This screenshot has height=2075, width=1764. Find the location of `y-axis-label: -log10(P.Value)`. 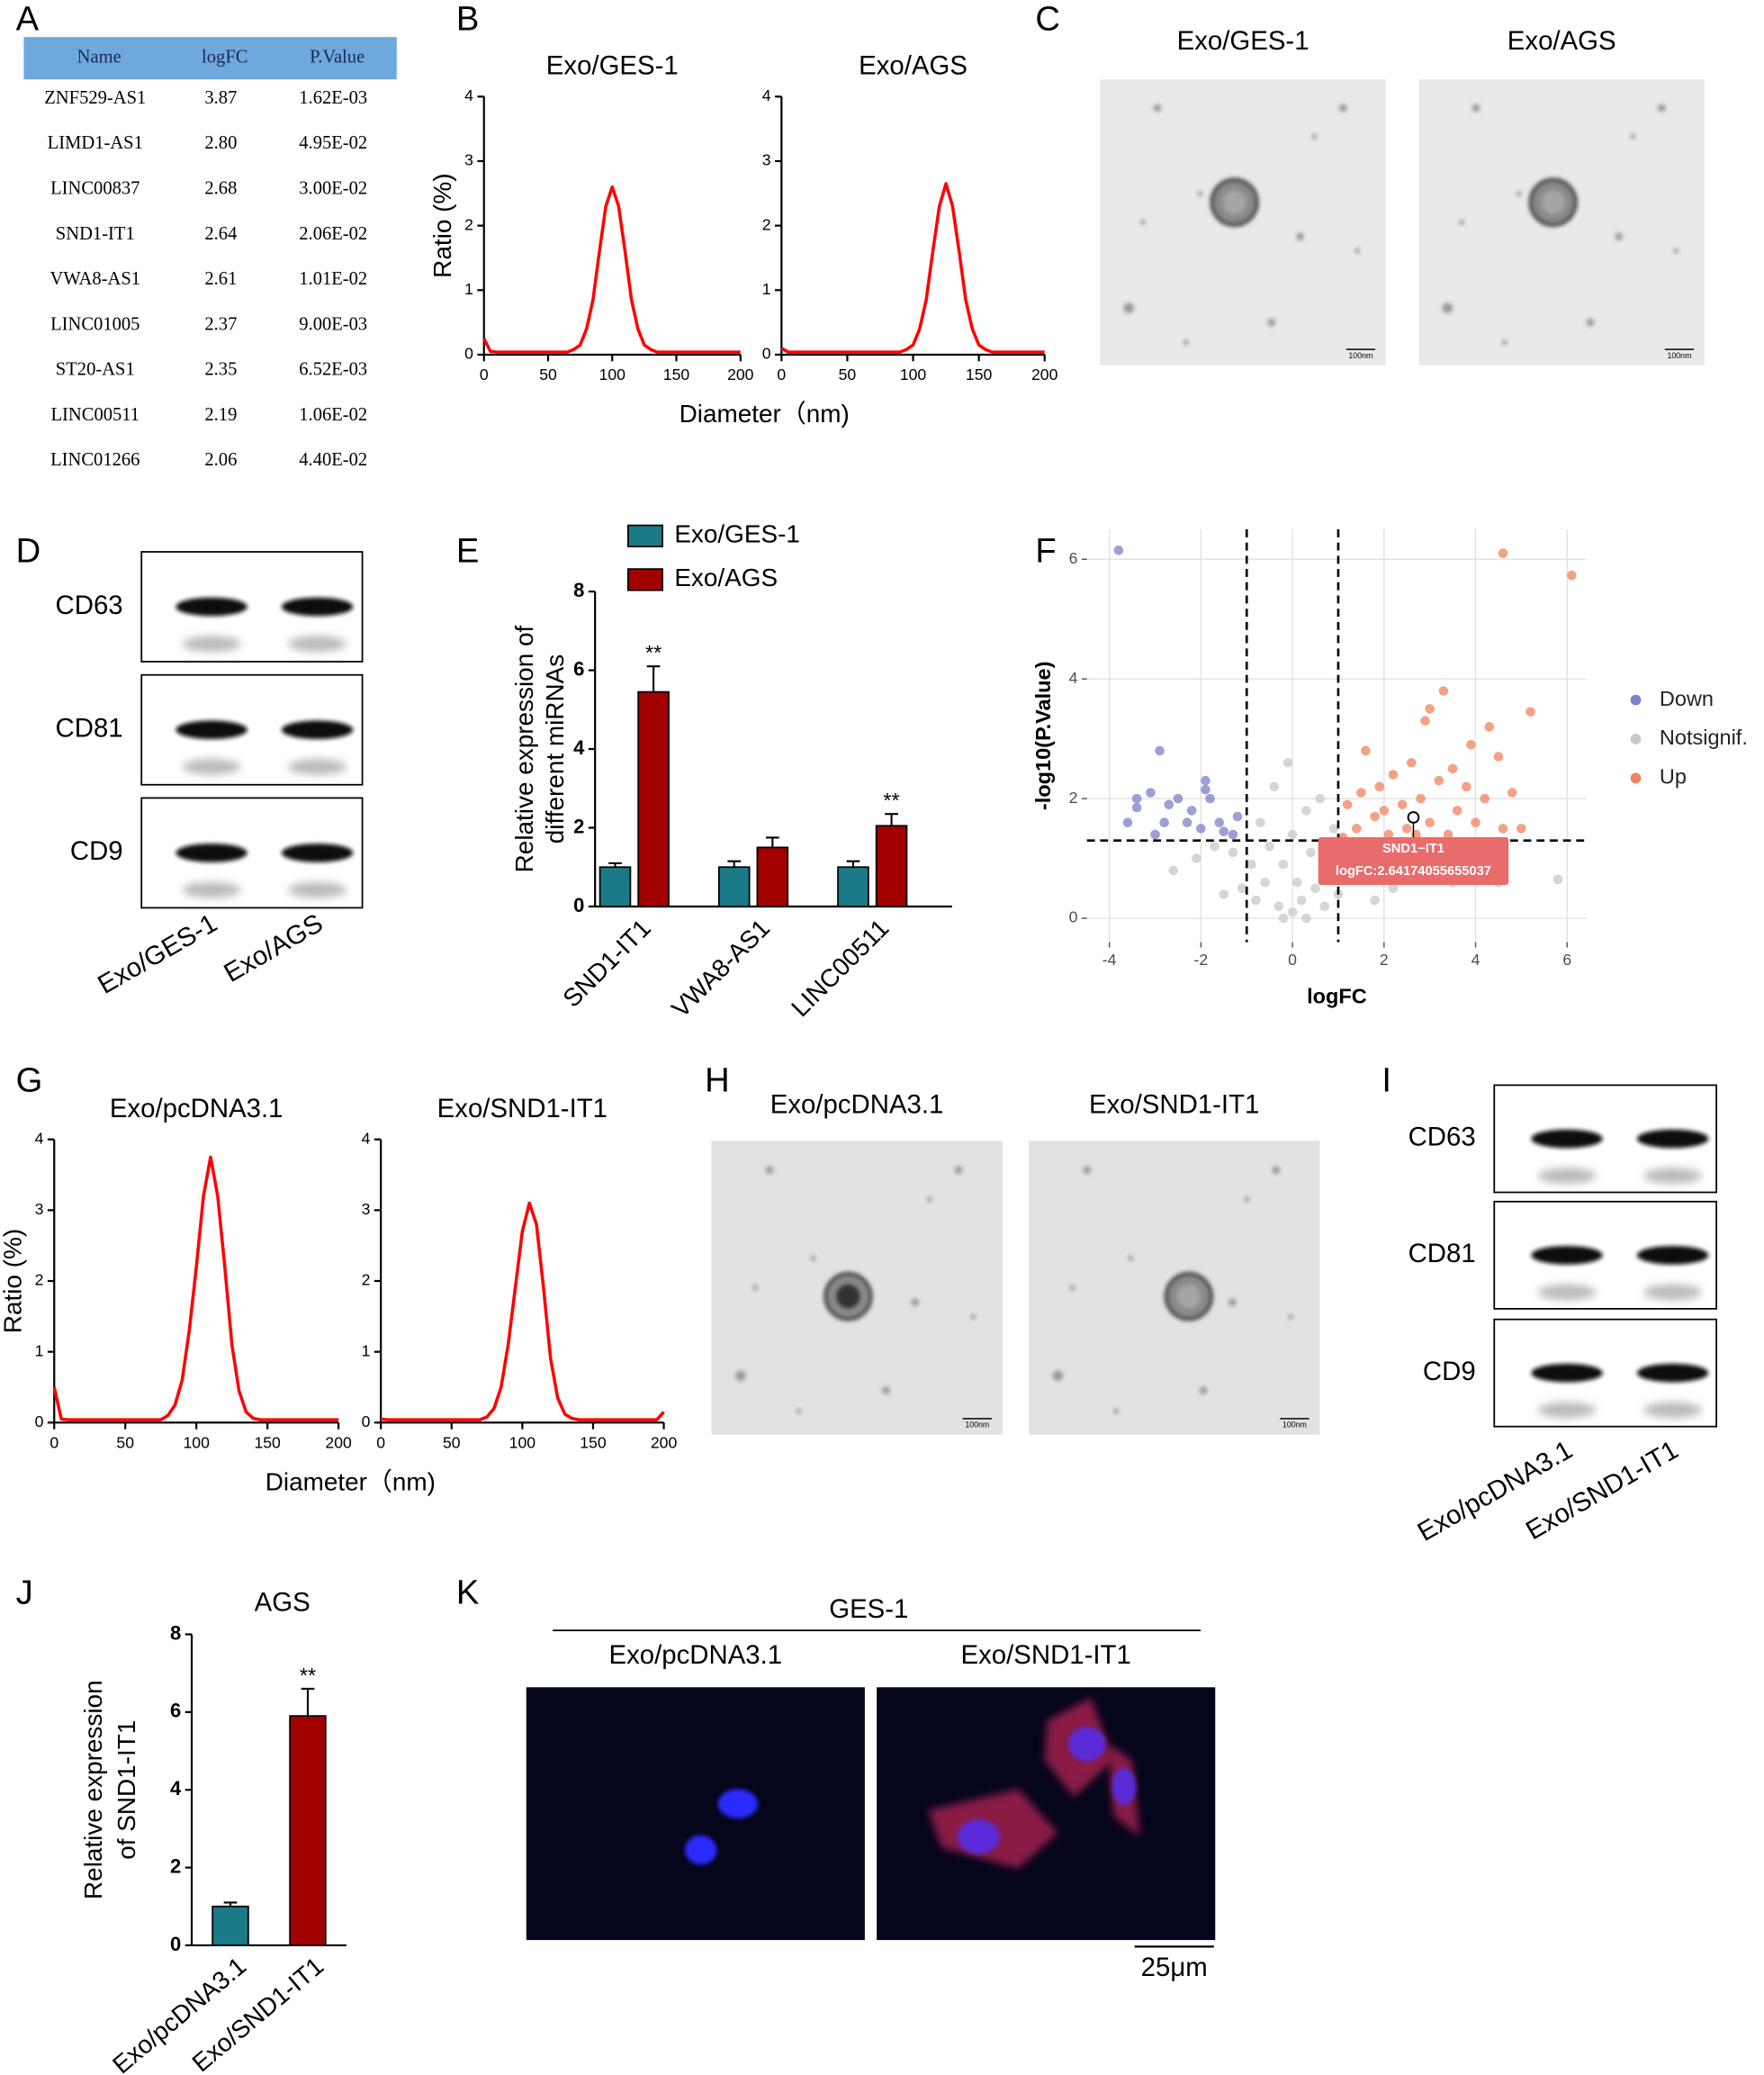

y-axis-label: -log10(P.Value) is located at coordinates (1043, 736).